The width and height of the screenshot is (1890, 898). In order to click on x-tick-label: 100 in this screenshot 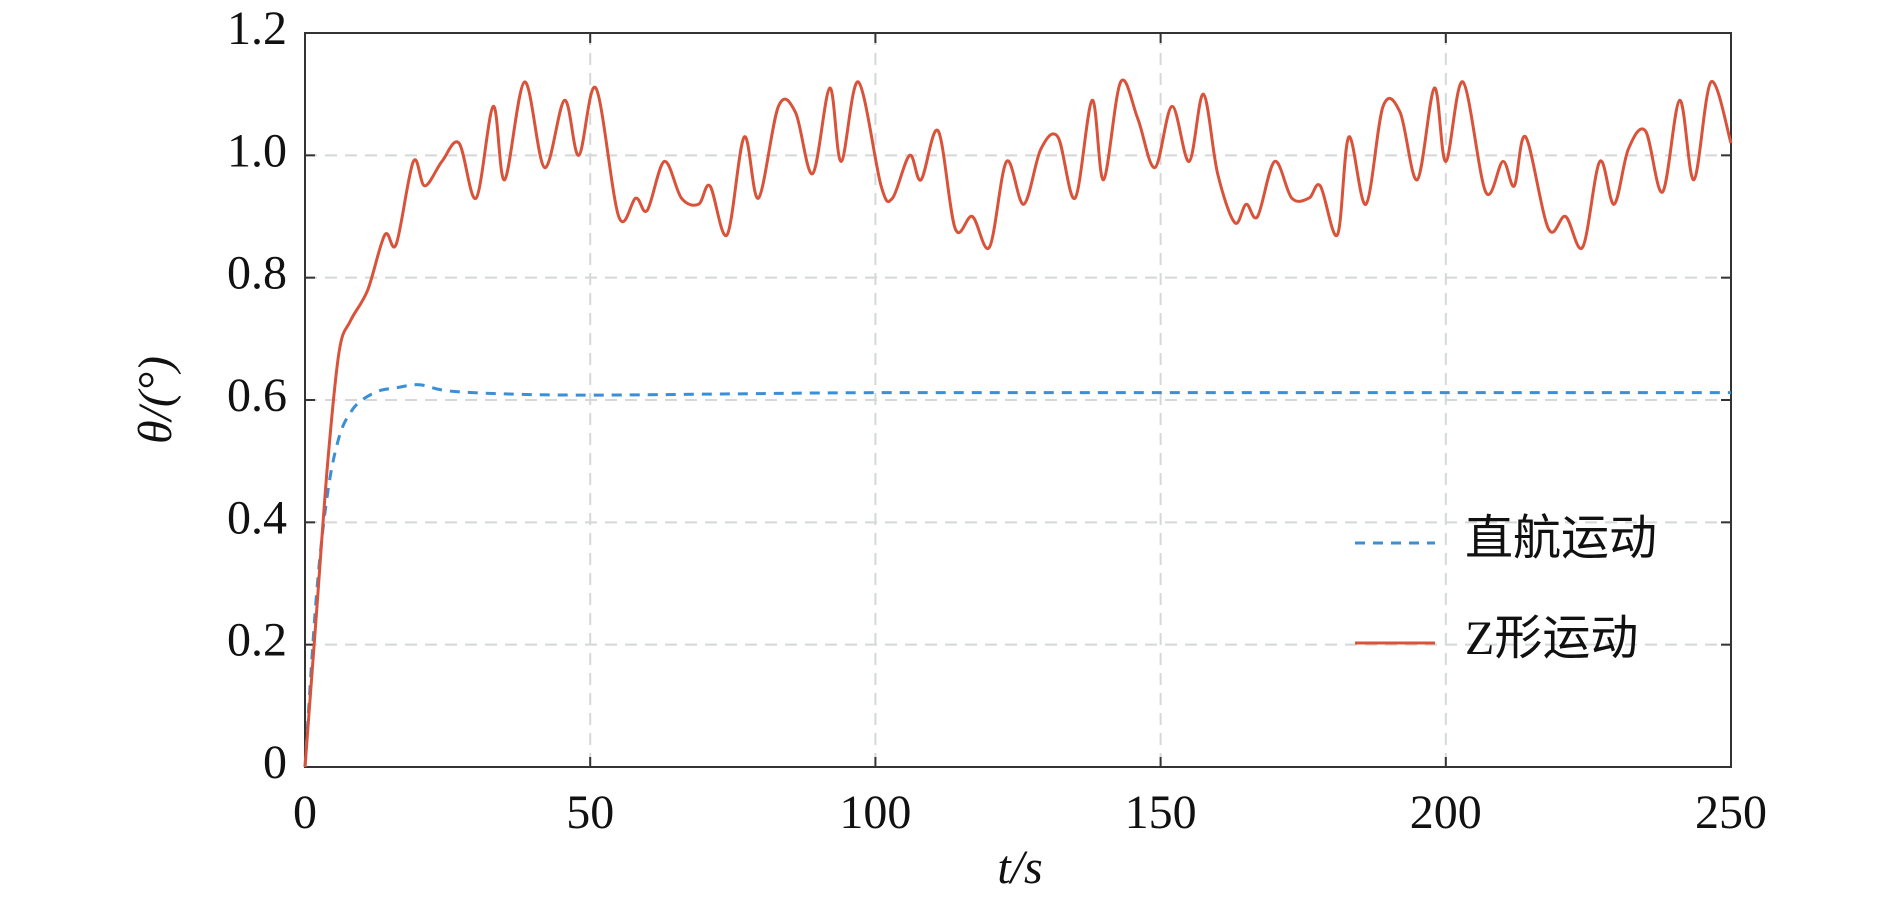, I will do `click(875, 812)`.